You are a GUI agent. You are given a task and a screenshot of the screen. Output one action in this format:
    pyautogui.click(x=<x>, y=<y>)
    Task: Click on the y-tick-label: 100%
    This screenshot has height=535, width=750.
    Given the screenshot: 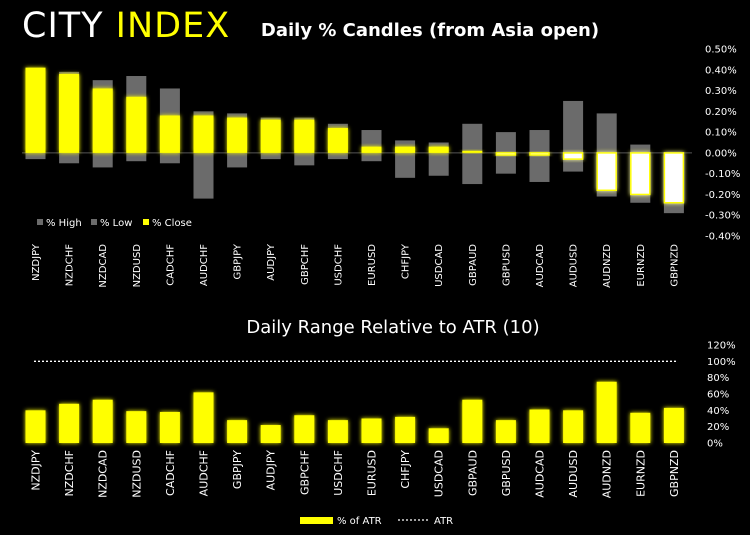 What is the action you would take?
    pyautogui.click(x=721, y=362)
    